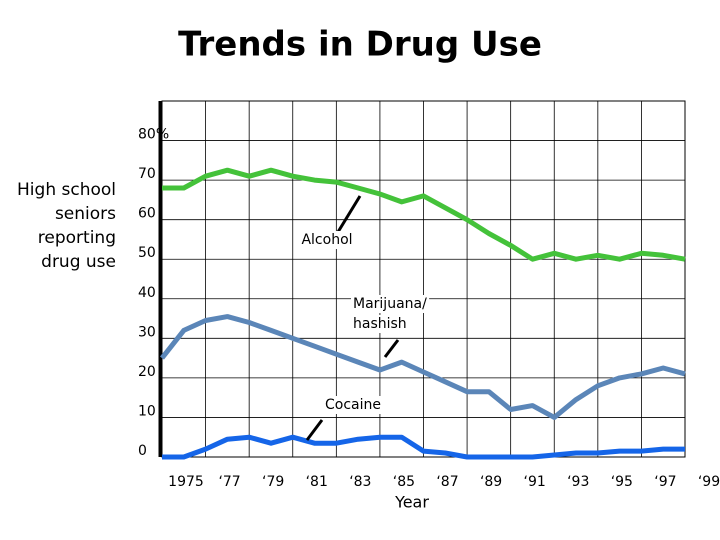 This screenshot has width=720, height=540. I want to click on annotation: Marijuana/, so click(390, 304).